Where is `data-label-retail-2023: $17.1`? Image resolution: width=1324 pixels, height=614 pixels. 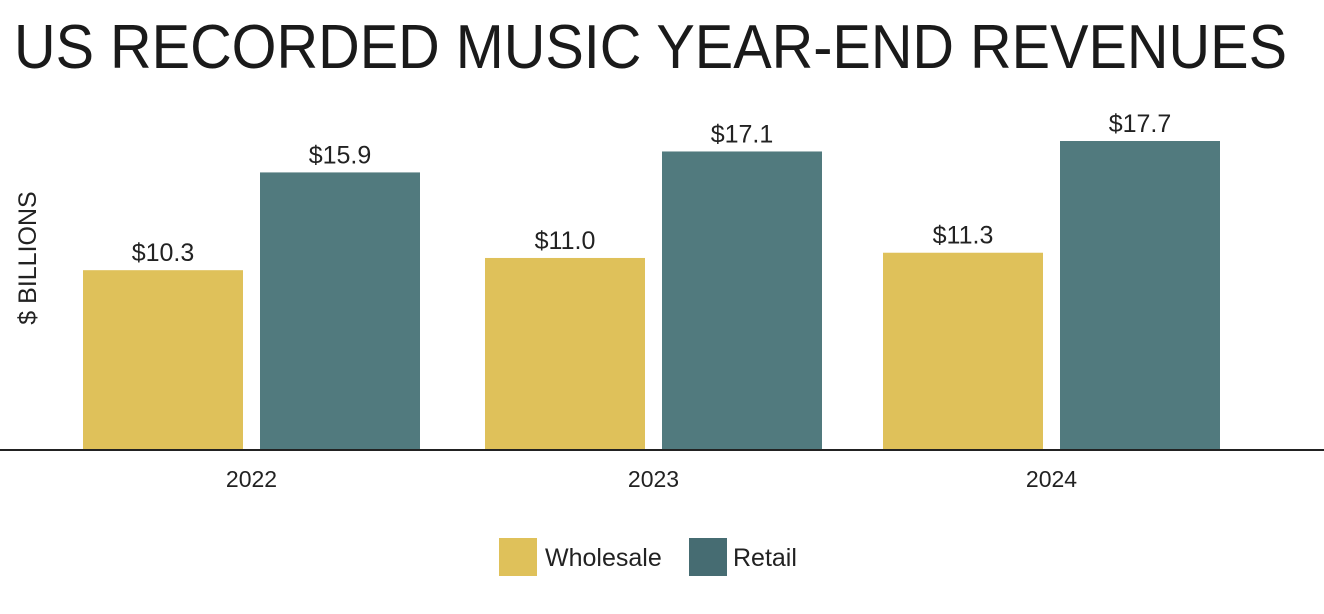 data-label-retail-2023: $17.1 is located at coordinates (742, 134).